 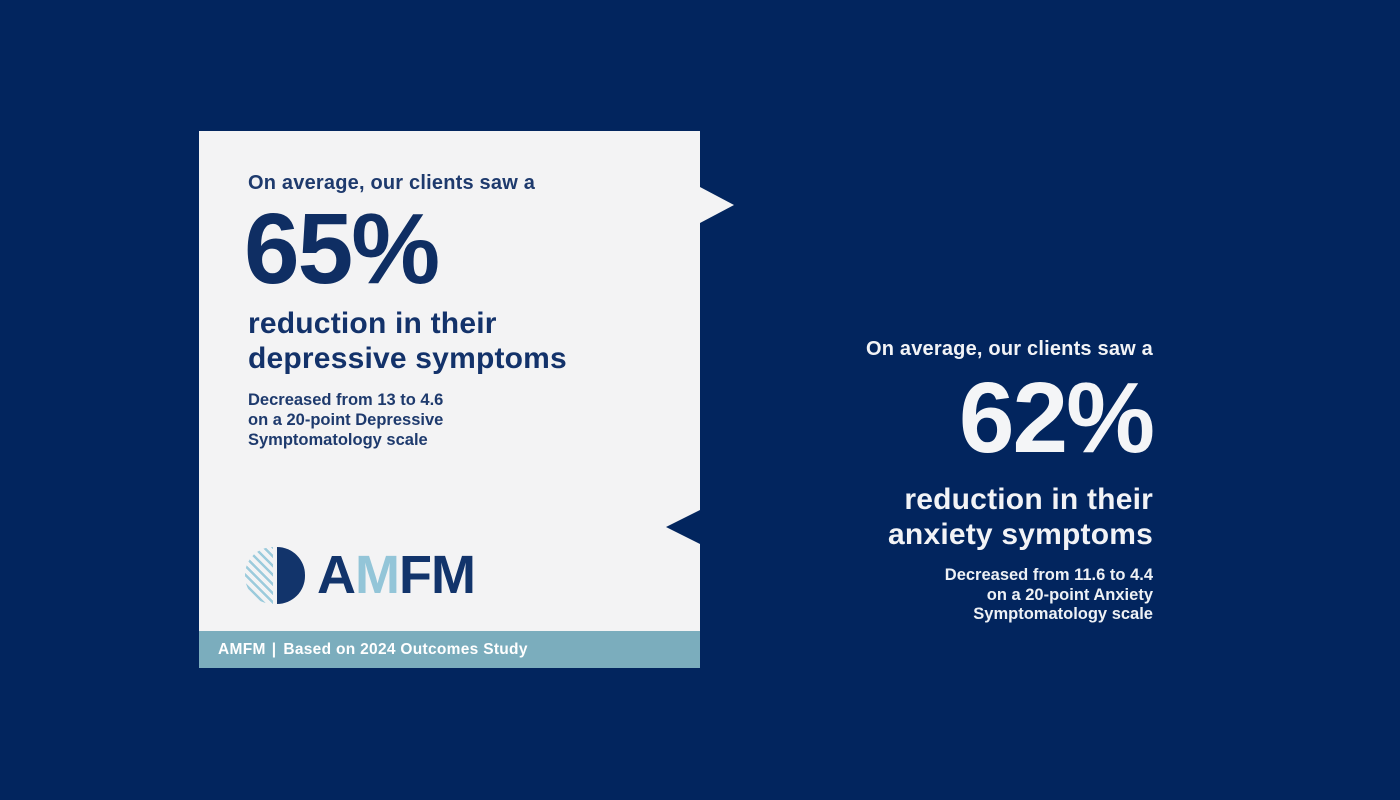 What do you see at coordinates (415, 575) in the screenshot?
I see `wordmark-letter-f: F` at bounding box center [415, 575].